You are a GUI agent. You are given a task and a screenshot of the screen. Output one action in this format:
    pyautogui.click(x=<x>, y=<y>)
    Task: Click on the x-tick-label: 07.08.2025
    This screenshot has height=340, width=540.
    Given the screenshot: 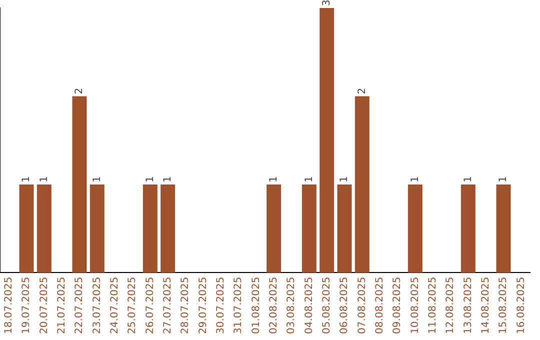 What is the action you would take?
    pyautogui.click(x=362, y=305)
    